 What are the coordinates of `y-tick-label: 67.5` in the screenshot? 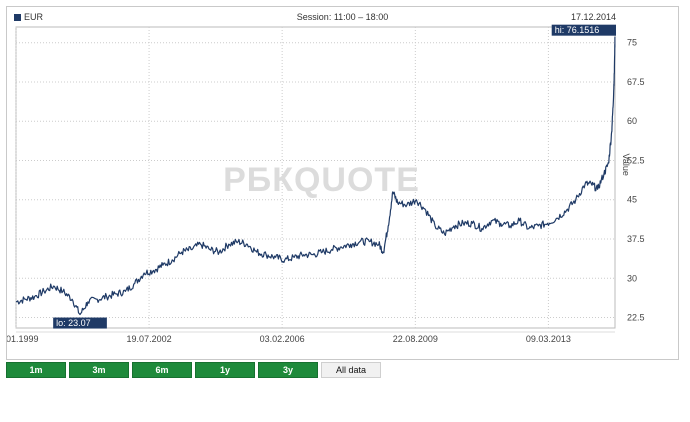 It's located at (636, 82).